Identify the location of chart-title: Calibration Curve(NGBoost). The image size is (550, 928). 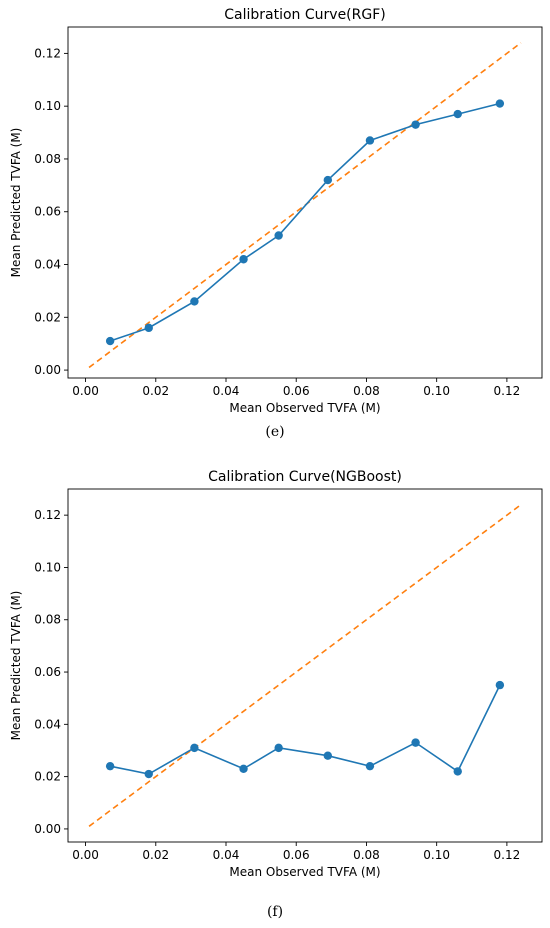
(305, 477).